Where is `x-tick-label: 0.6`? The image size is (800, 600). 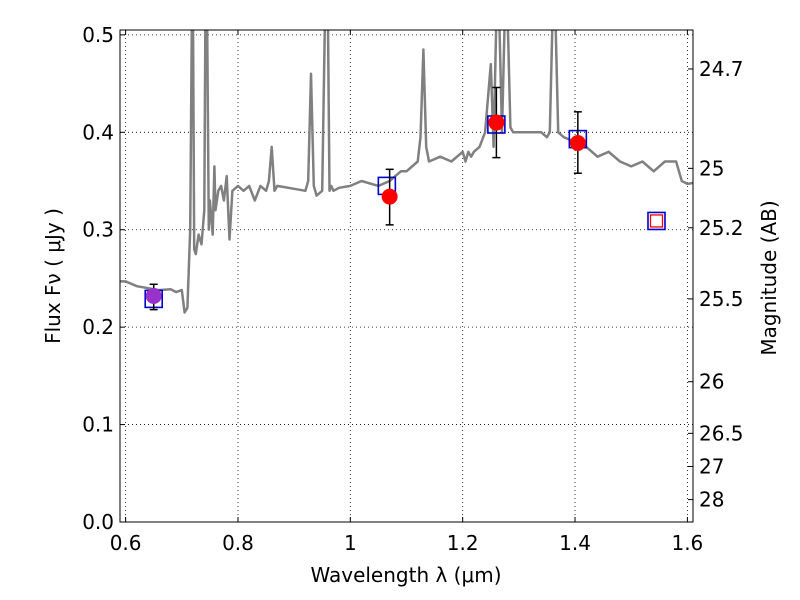 x-tick-label: 0.6 is located at coordinates (126, 543).